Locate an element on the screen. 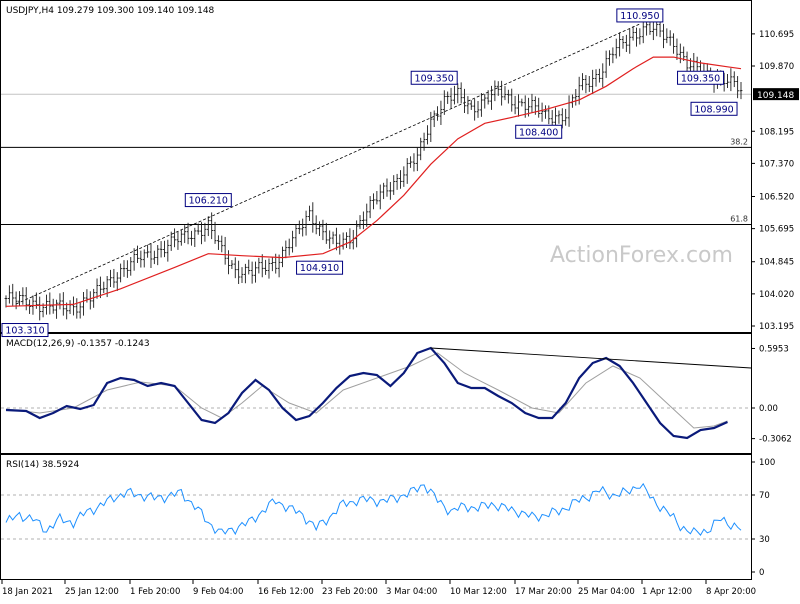 Image resolution: width=800 pixels, height=604 pixels. swing-label-text: 108.400 is located at coordinates (538, 132).